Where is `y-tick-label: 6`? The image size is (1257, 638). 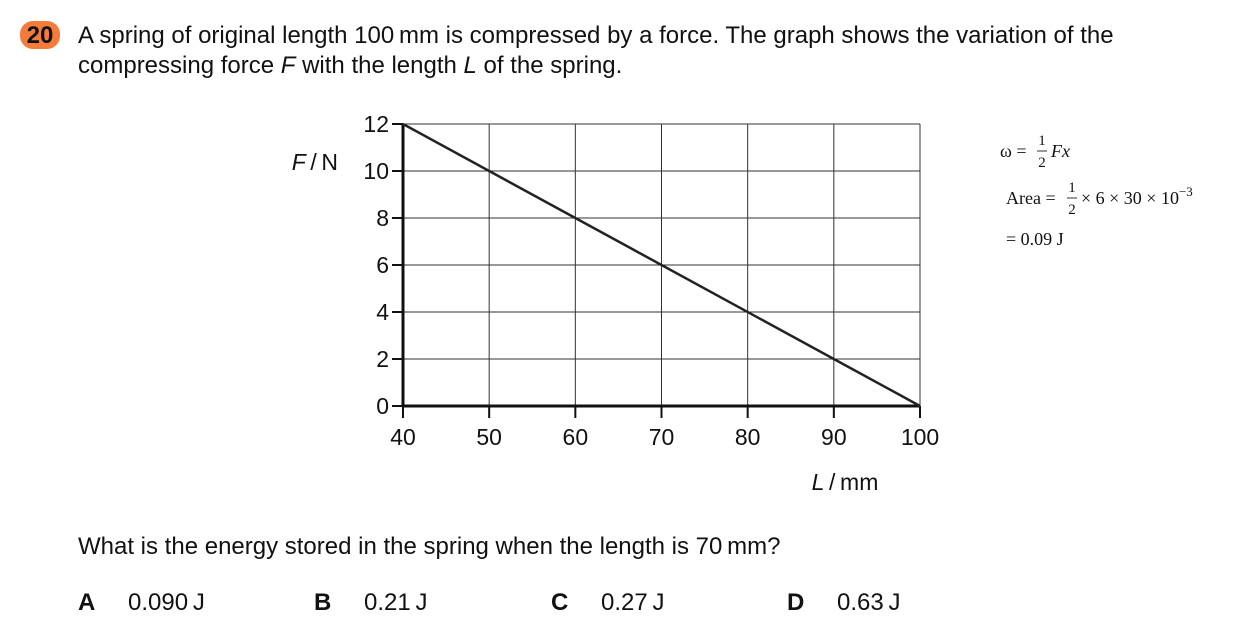
y-tick-label: 6 is located at coordinates (382, 265).